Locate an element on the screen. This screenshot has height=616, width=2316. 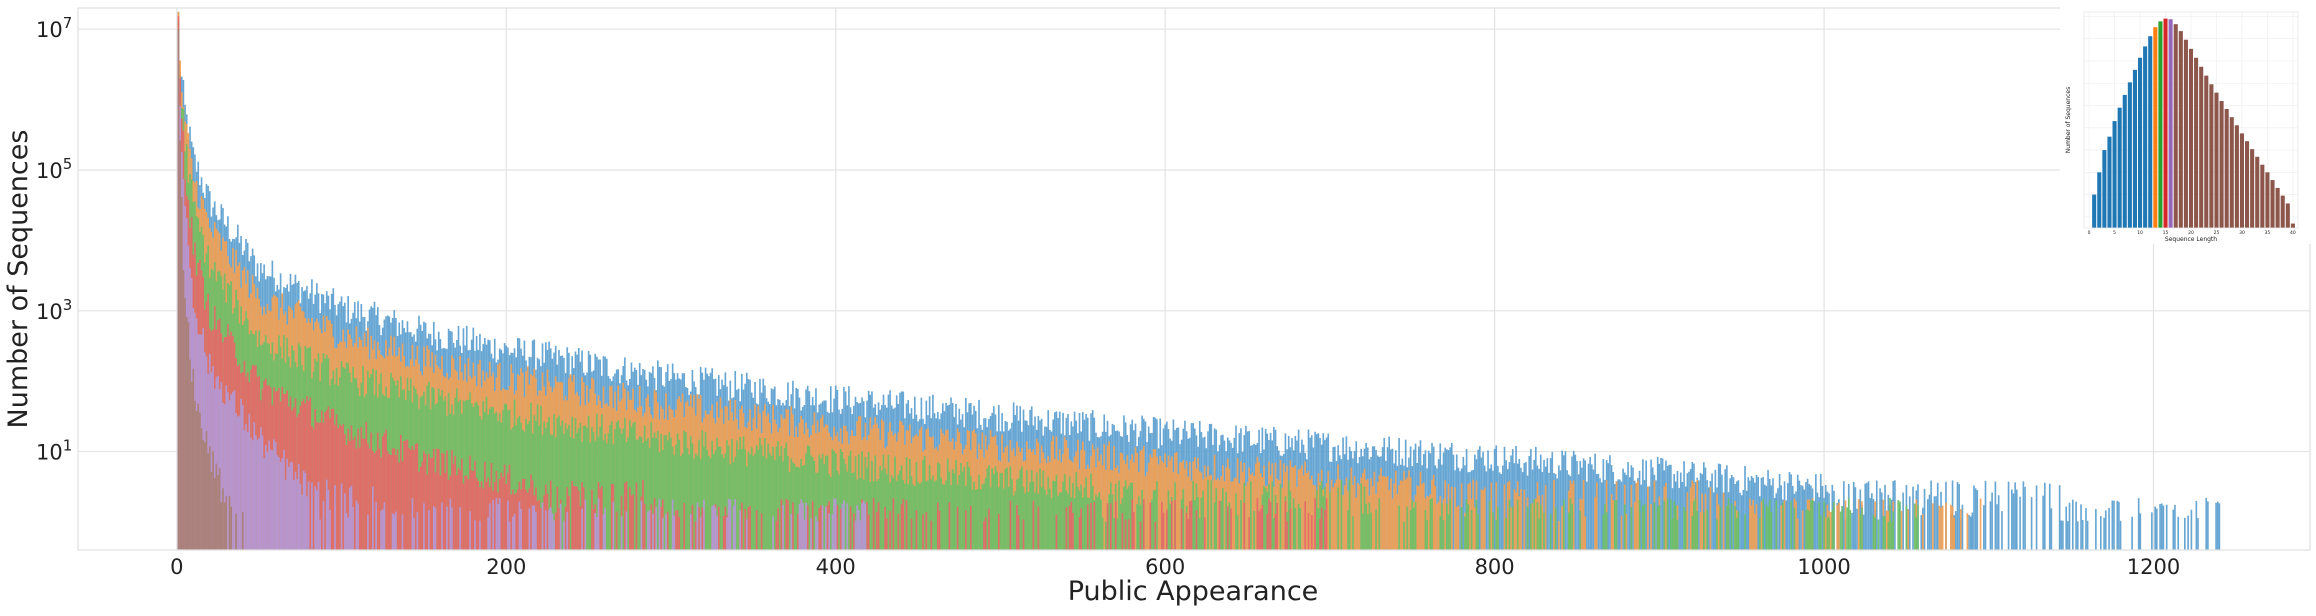
y-tick-label: 107 is located at coordinates (54, 28).